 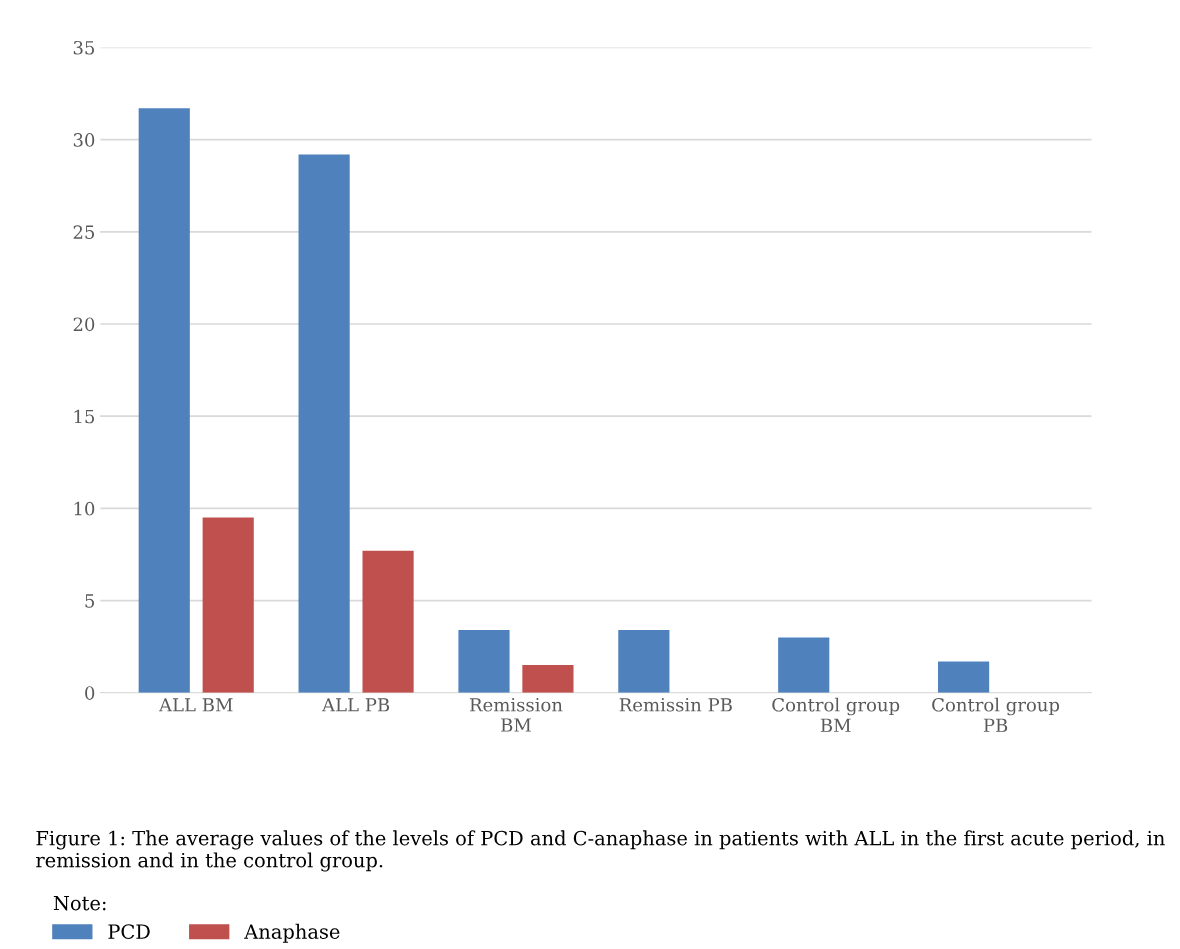 What do you see at coordinates (90, 693) in the screenshot?
I see `y-tick-label: 0` at bounding box center [90, 693].